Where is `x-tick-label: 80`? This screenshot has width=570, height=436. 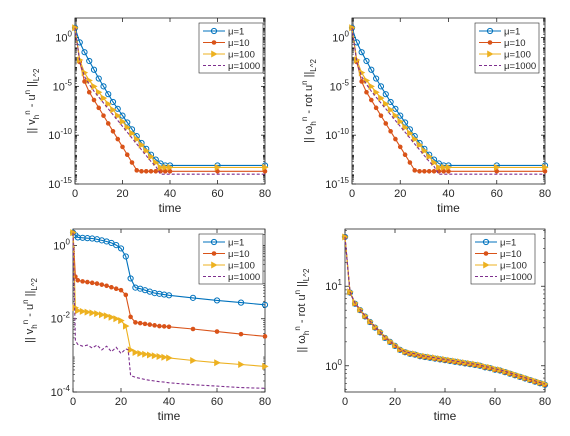 x-tick-label: 80 is located at coordinates (545, 402).